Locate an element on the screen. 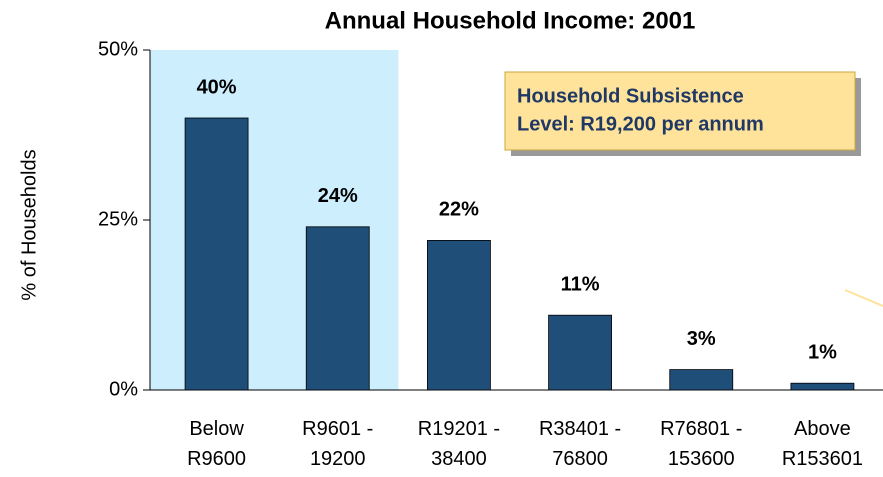 The image size is (883, 477). x-tick-label: Below R9600 is located at coordinates (216, 444).